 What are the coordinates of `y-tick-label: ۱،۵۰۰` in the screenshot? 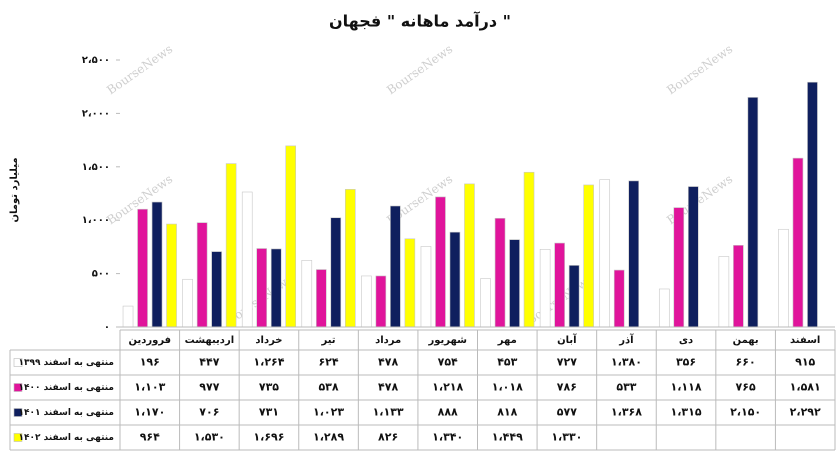 It's located at (96, 167).